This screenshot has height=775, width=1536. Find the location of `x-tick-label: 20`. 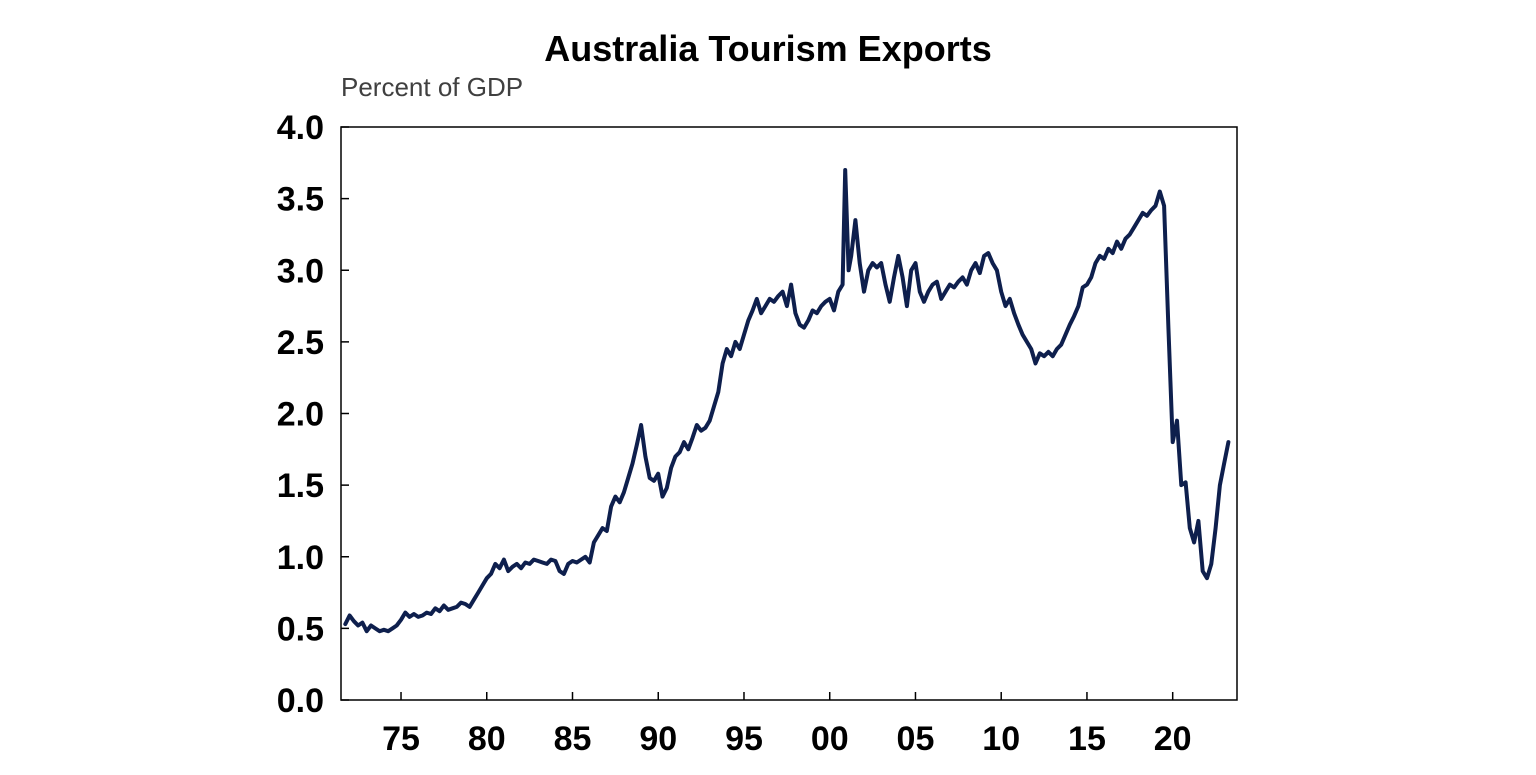

x-tick-label: 20 is located at coordinates (1173, 739).